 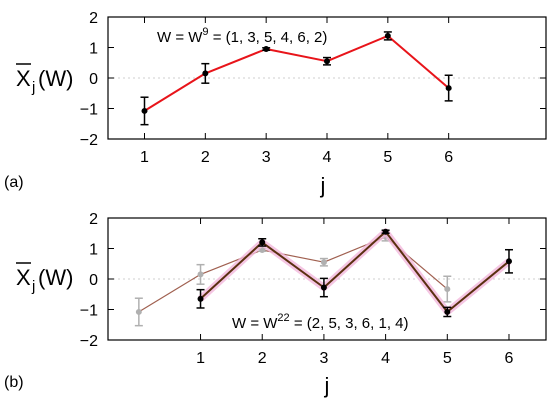 I want to click on y-axis-label-a: X j (W), so click(x=44, y=79).